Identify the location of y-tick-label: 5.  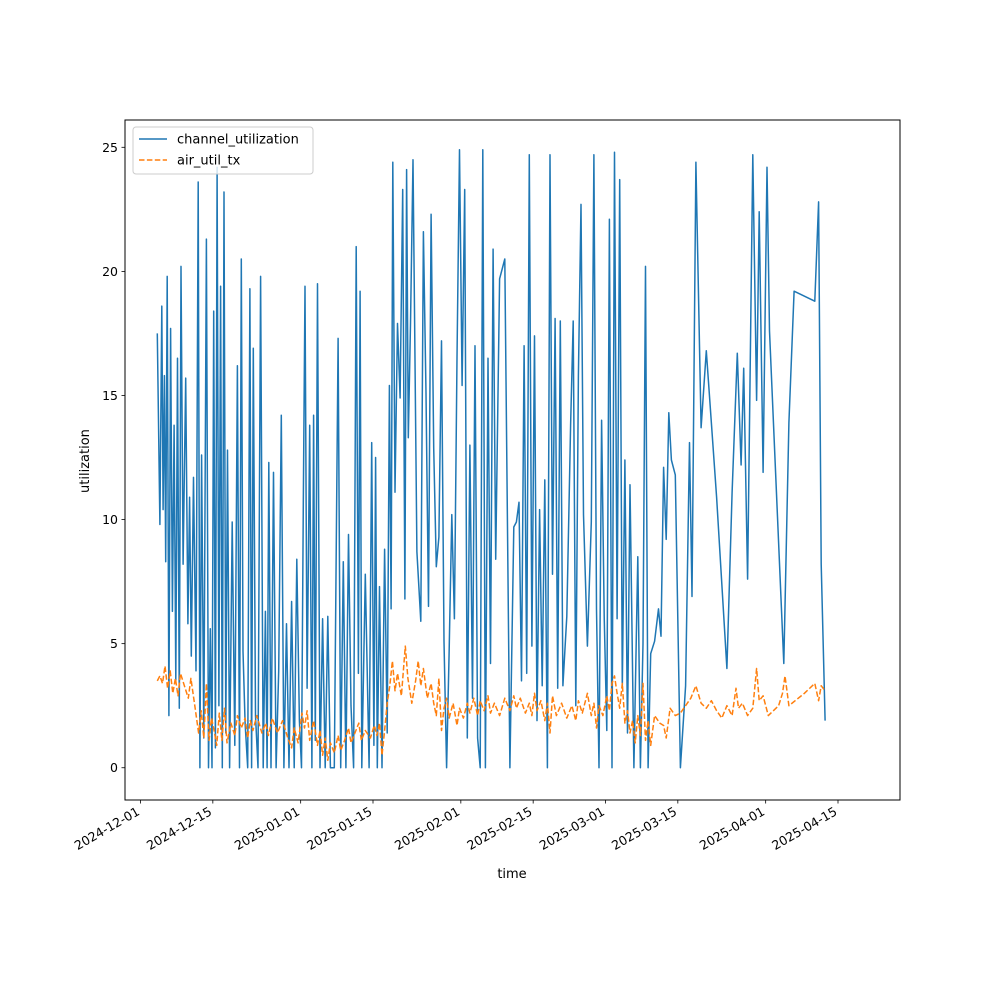
(114, 643).